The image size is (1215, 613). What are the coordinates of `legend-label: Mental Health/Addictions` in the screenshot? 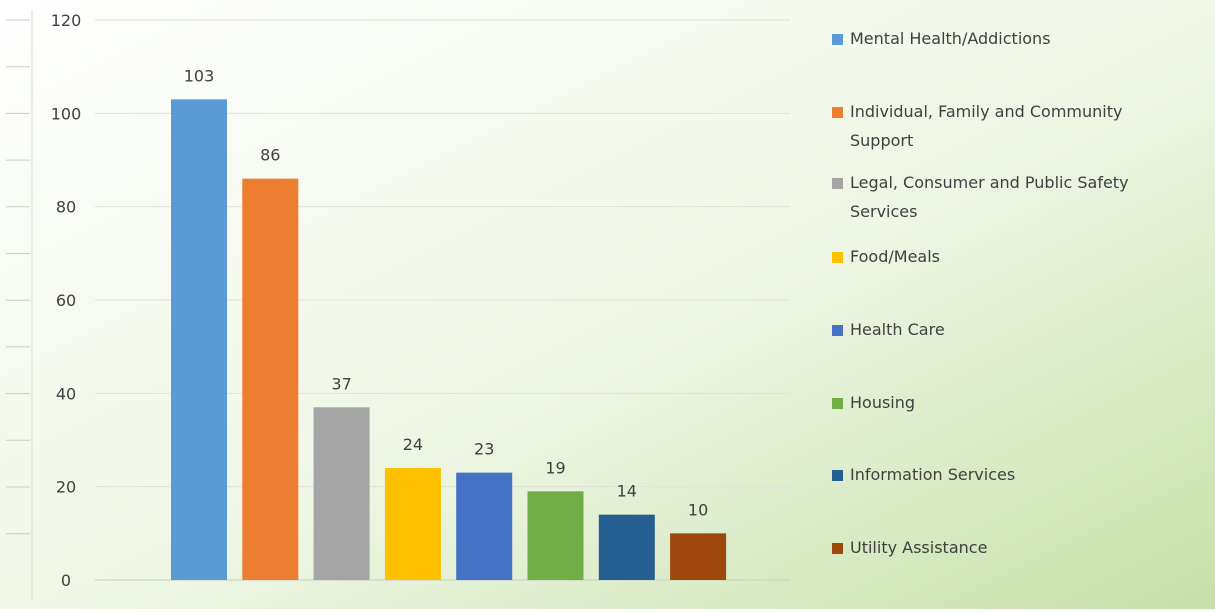 It's located at (950, 38).